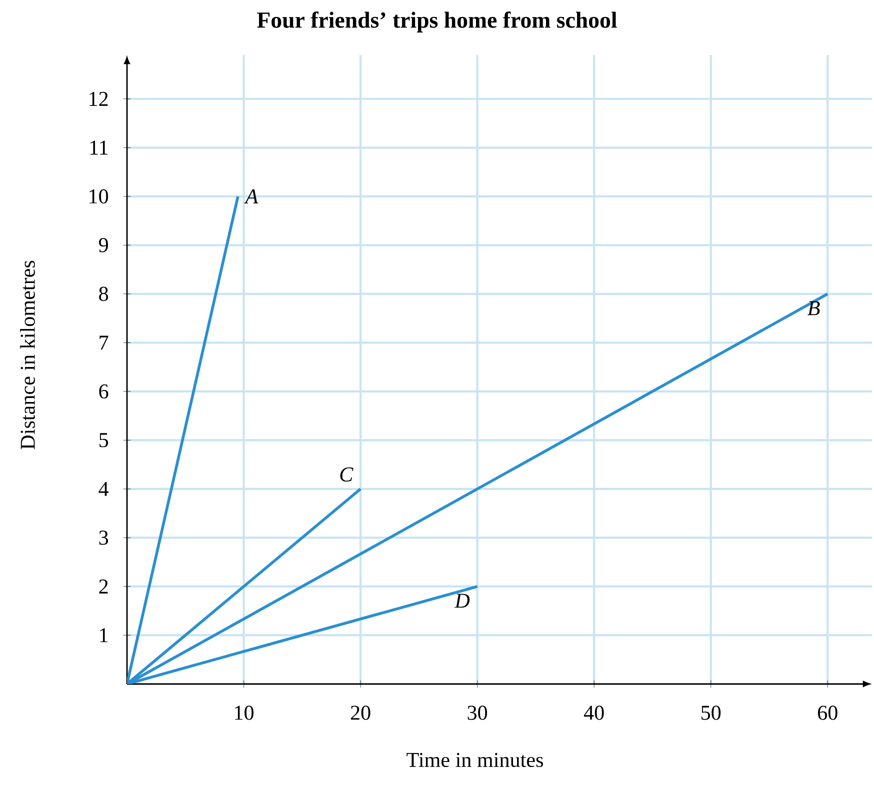  Describe the element at coordinates (103, 489) in the screenshot. I see `y-tick-label: 4` at that location.